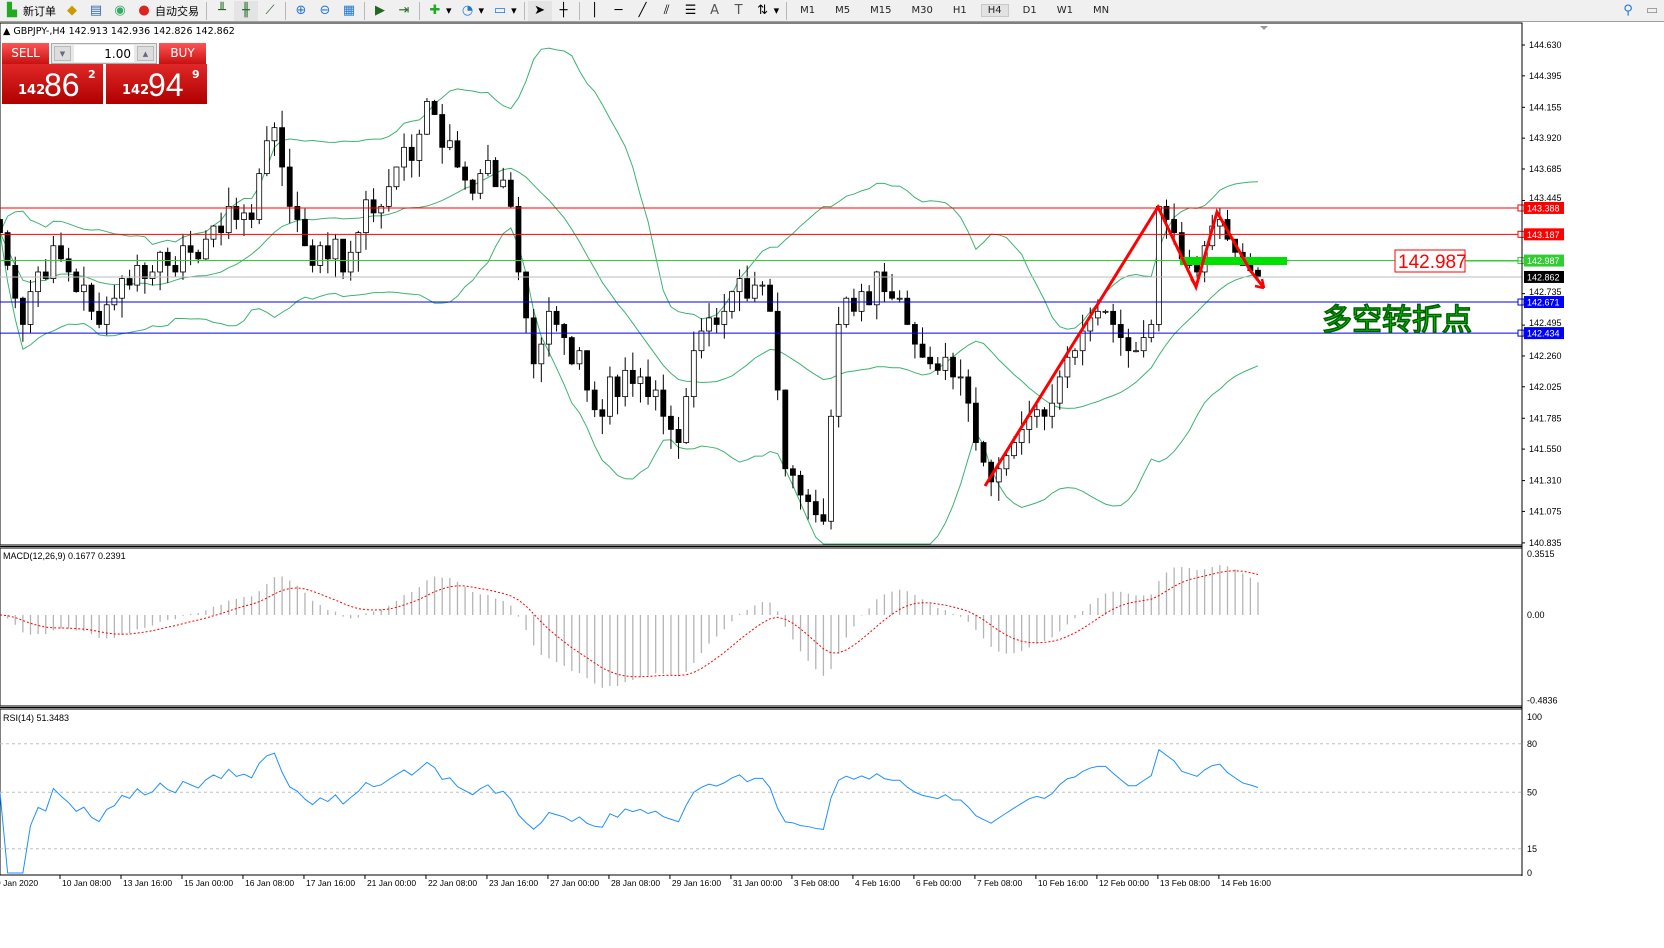 Image resolution: width=1664 pixels, height=948 pixels. I want to click on rsi-axis-label: 80, so click(1532, 744).